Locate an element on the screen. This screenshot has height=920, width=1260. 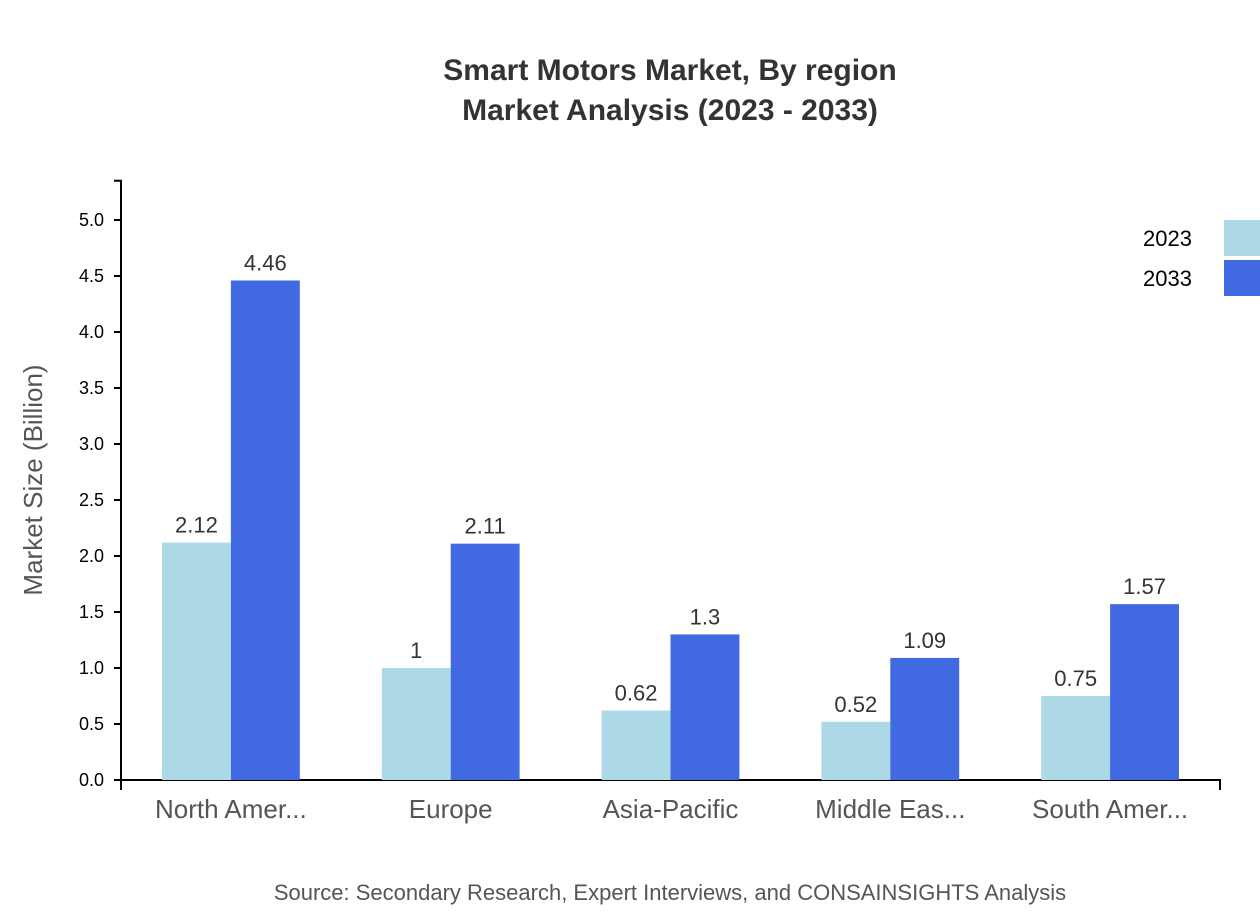
y-tick-label: 2.5 is located at coordinates (91, 500).